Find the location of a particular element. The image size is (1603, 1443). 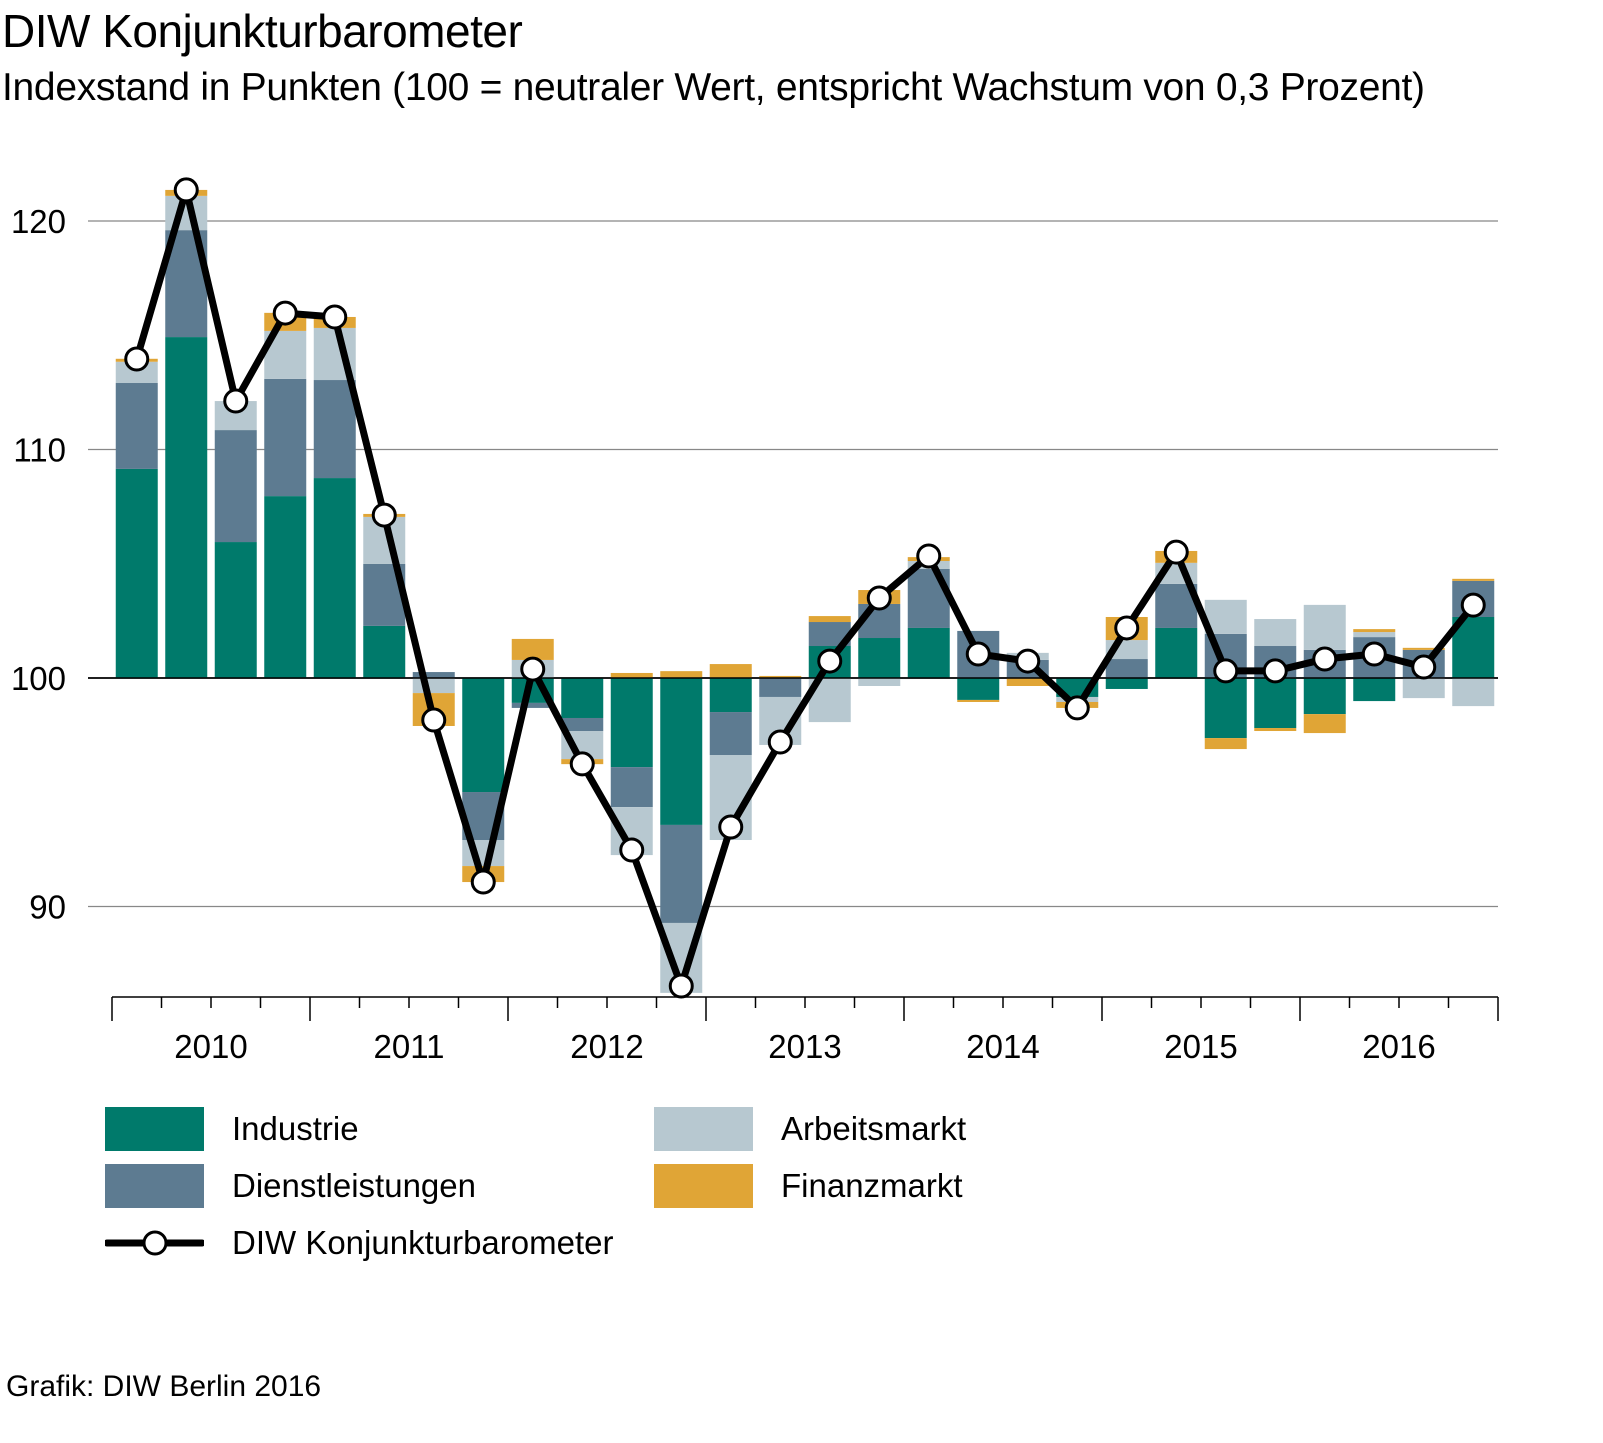

legend-label: Arbeitsmarkt is located at coordinates (874, 1128).